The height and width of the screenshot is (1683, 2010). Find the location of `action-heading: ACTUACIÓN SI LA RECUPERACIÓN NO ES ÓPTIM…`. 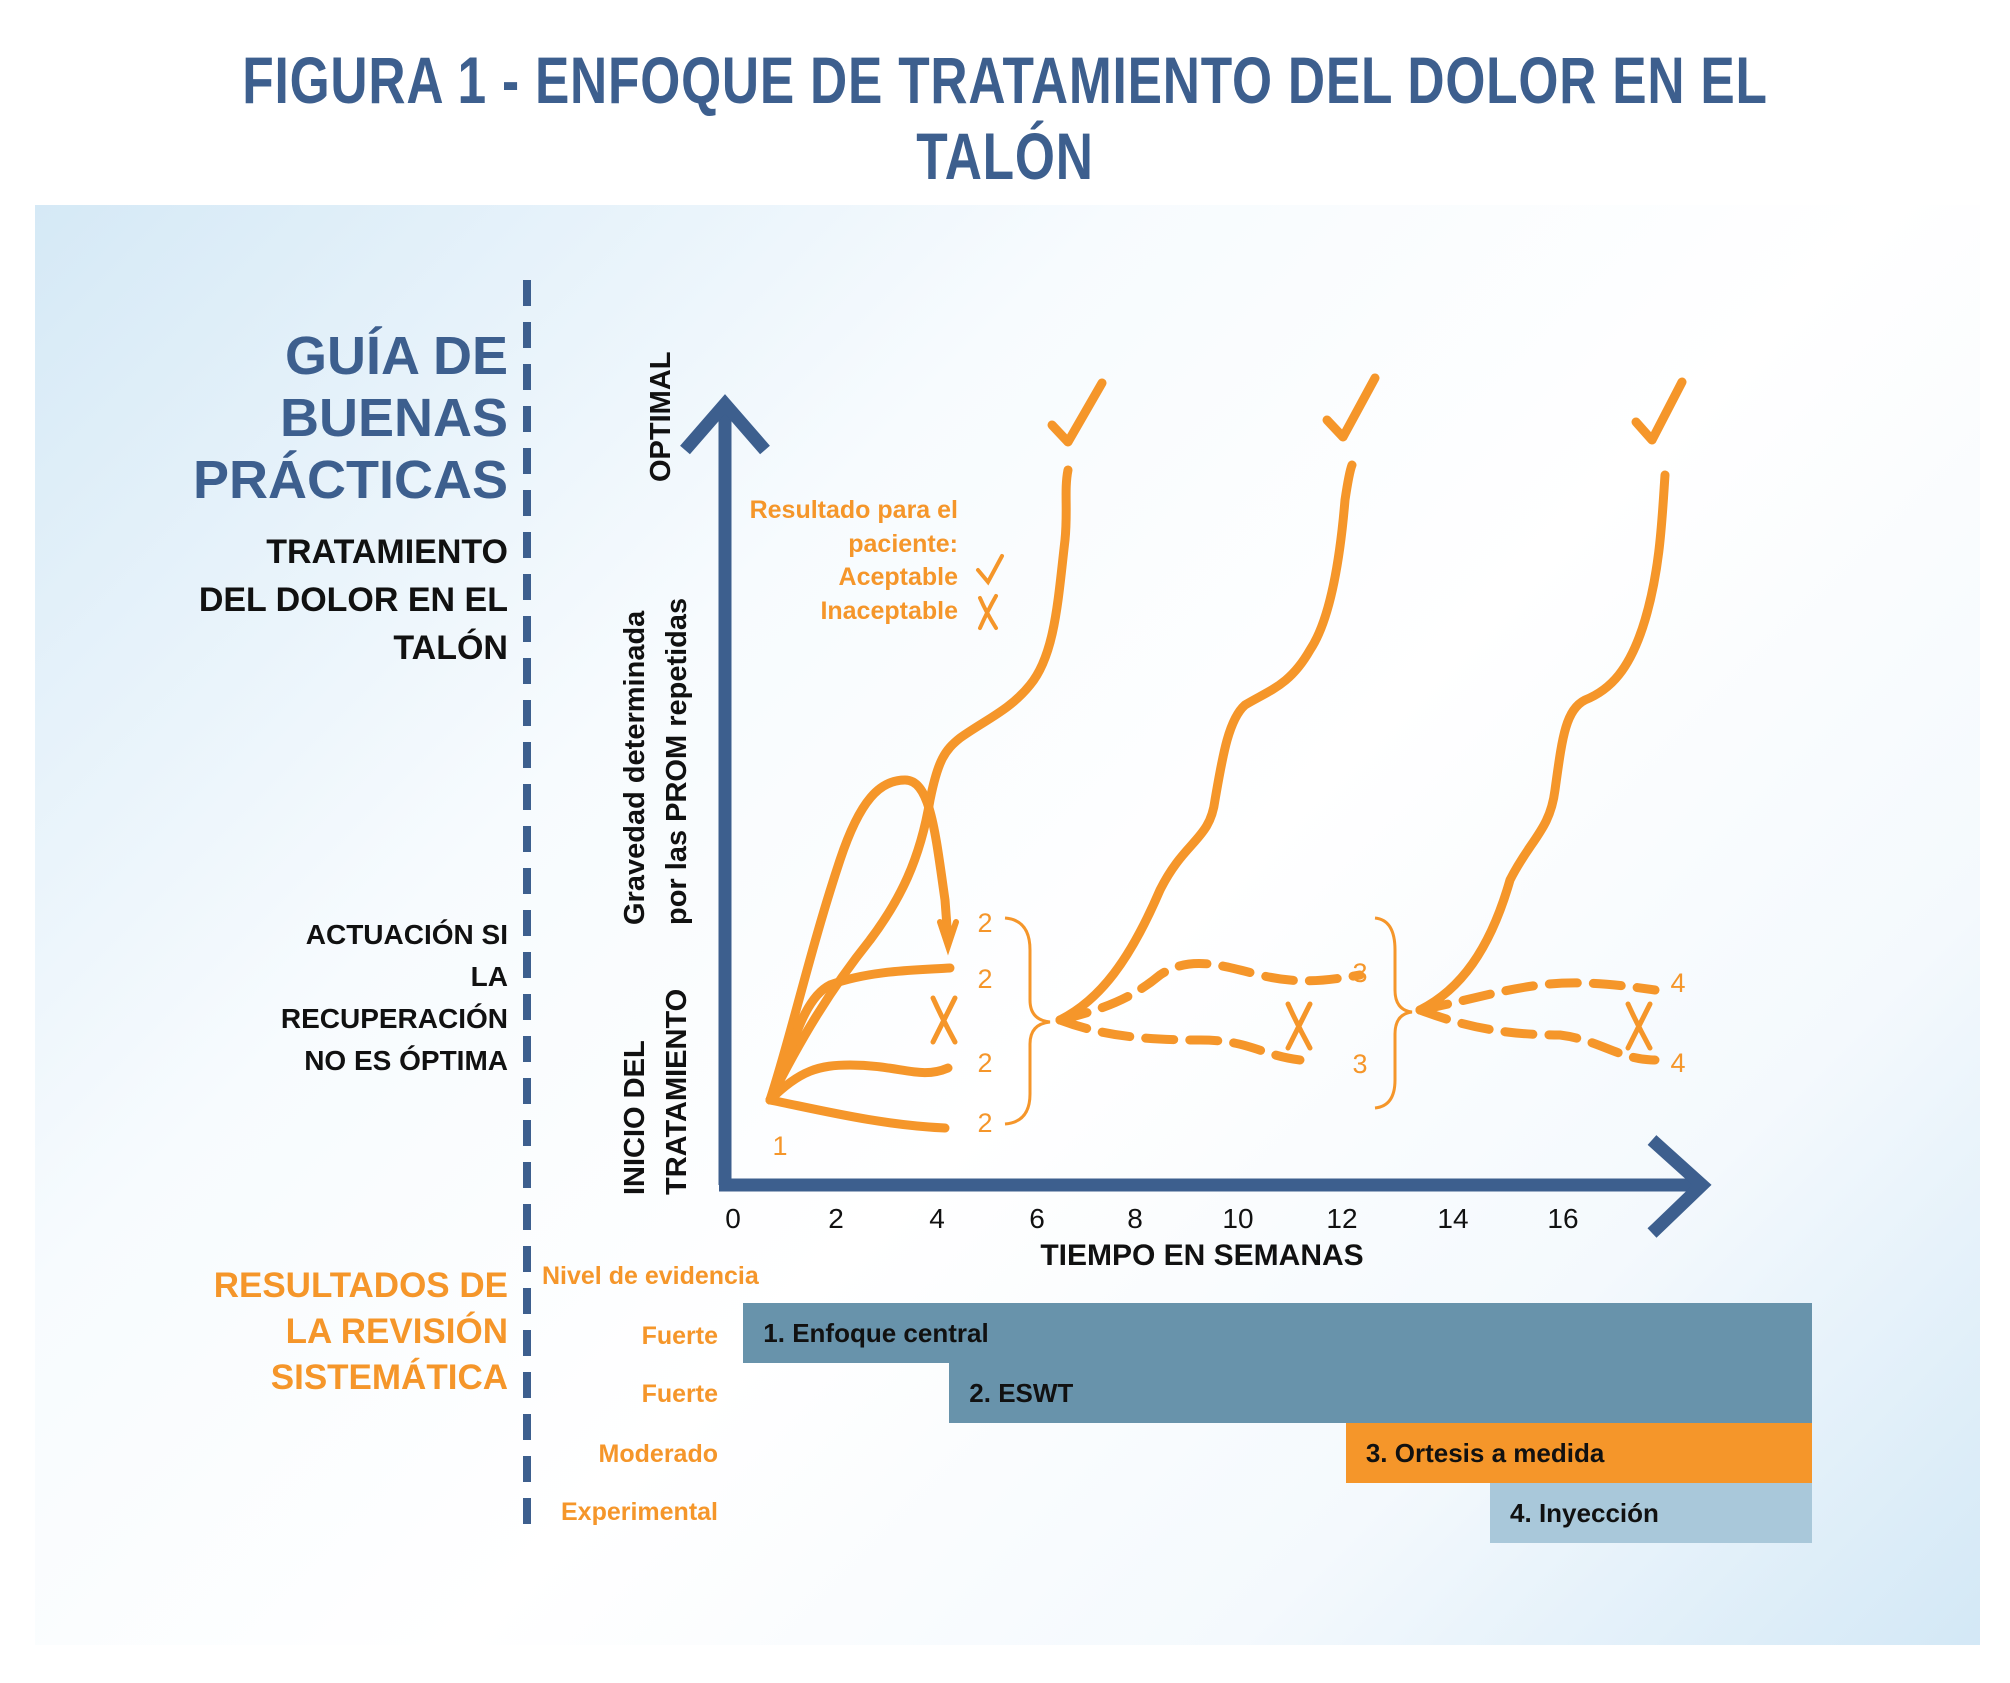

action-heading: ACTUACIÓN SI LA RECUPERACIÓN NO ES ÓPTIM… is located at coordinates (394, 998).